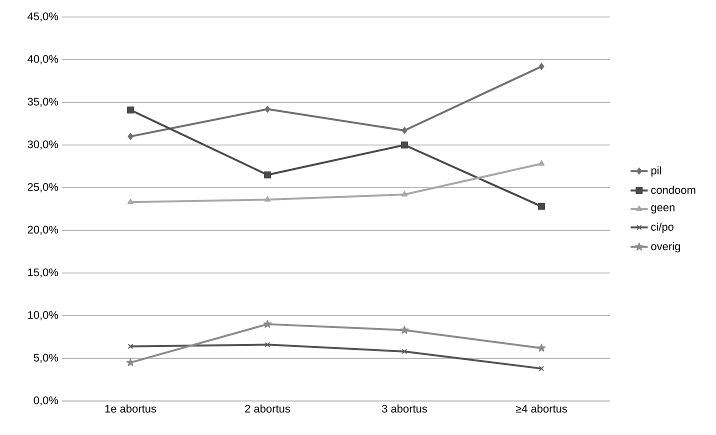 The width and height of the screenshot is (716, 435). I want to click on legend-label: ci/po, so click(662, 227).